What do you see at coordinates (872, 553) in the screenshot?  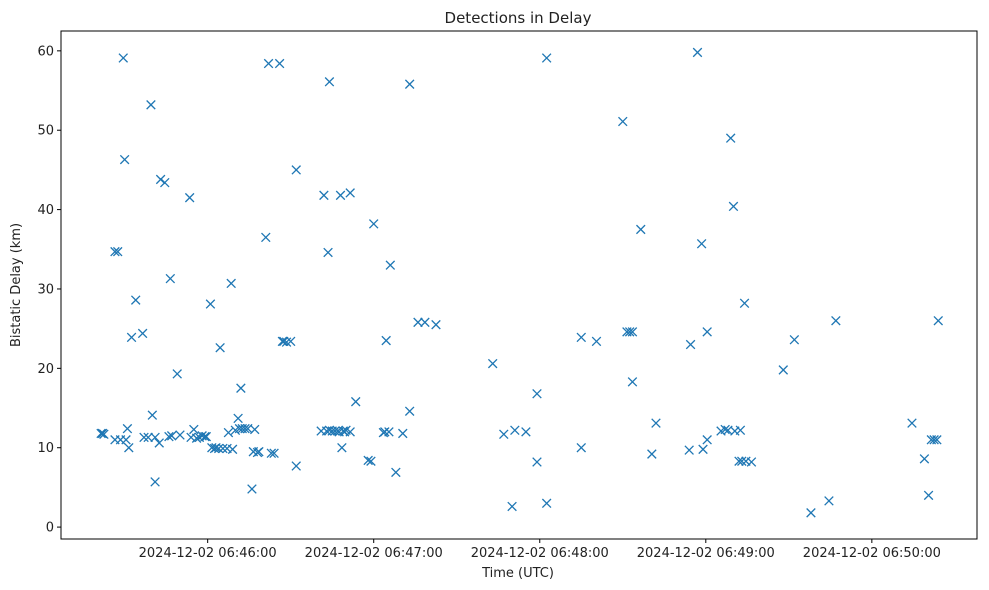 I see `x-tick-label: 2024-12-02 06:50:00` at bounding box center [872, 553].